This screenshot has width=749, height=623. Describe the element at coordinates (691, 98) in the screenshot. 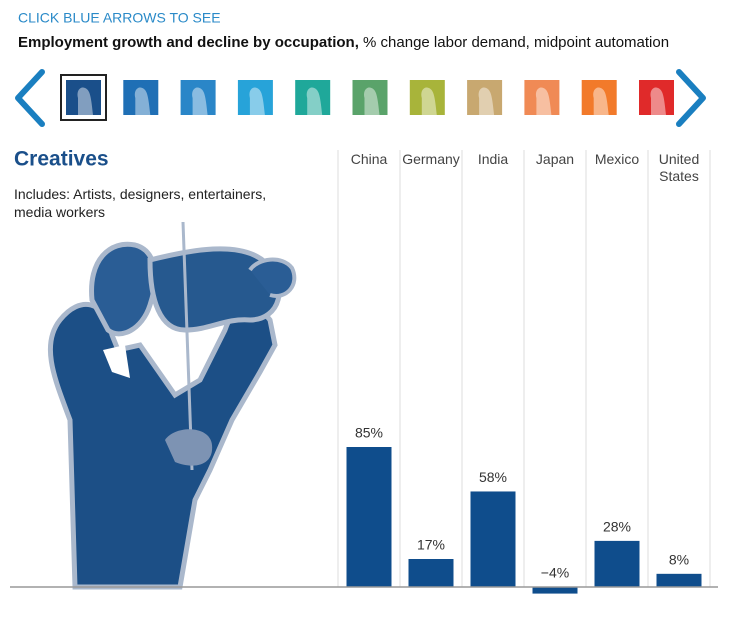

I see `next-arrow` at that location.